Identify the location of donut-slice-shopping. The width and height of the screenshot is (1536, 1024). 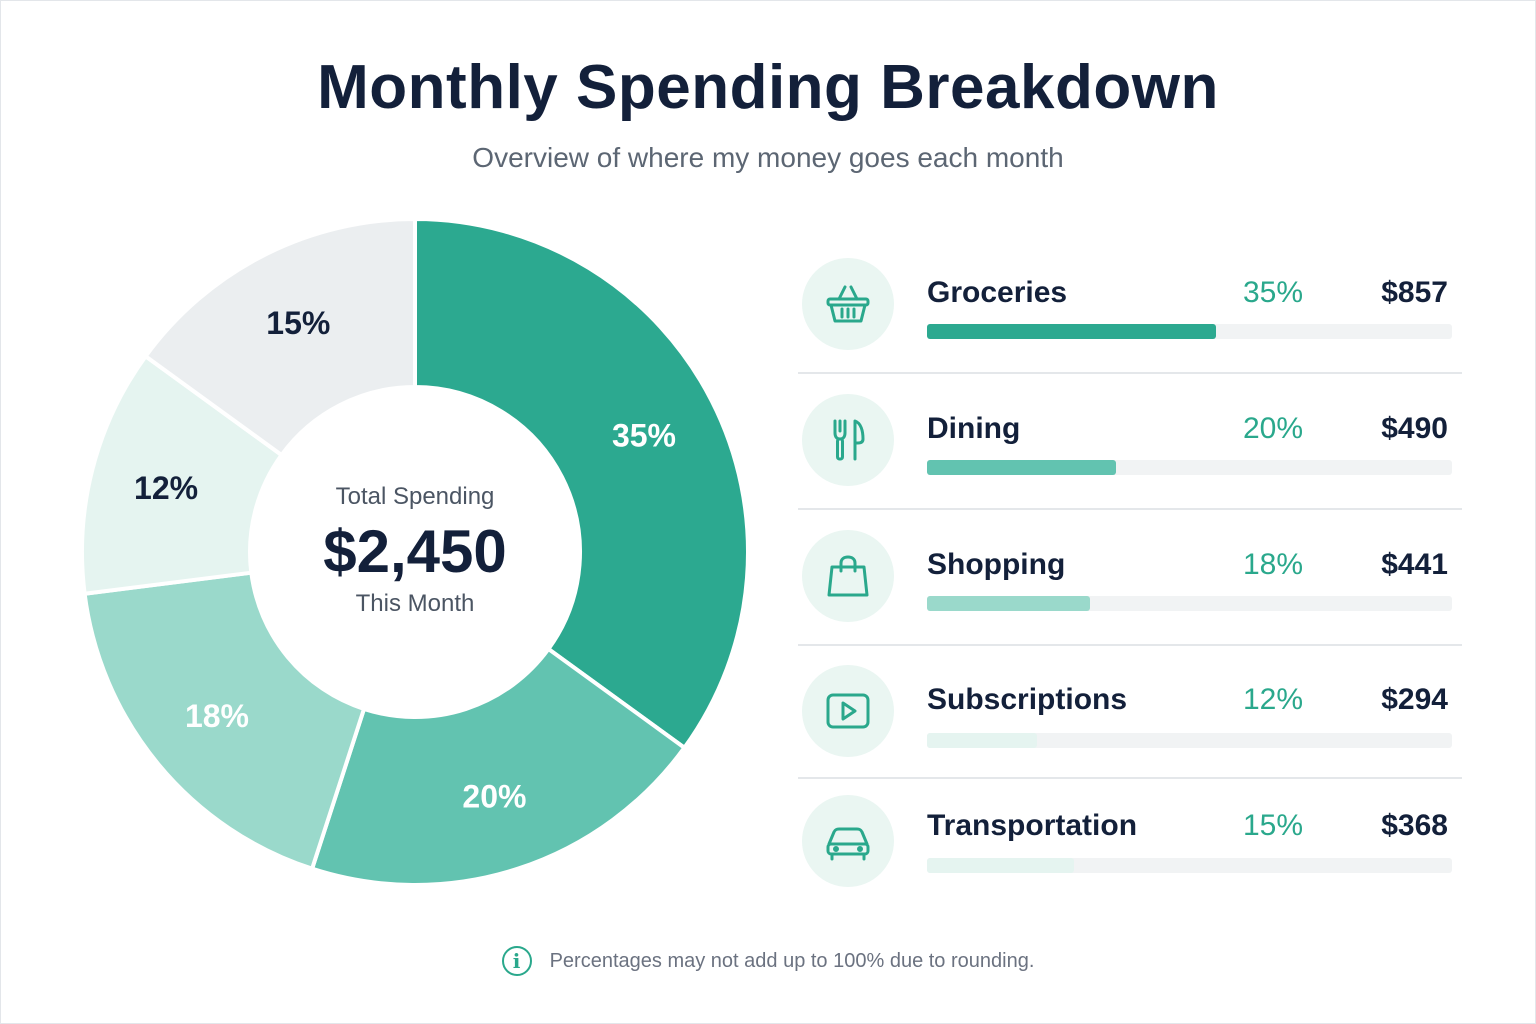
(224, 721).